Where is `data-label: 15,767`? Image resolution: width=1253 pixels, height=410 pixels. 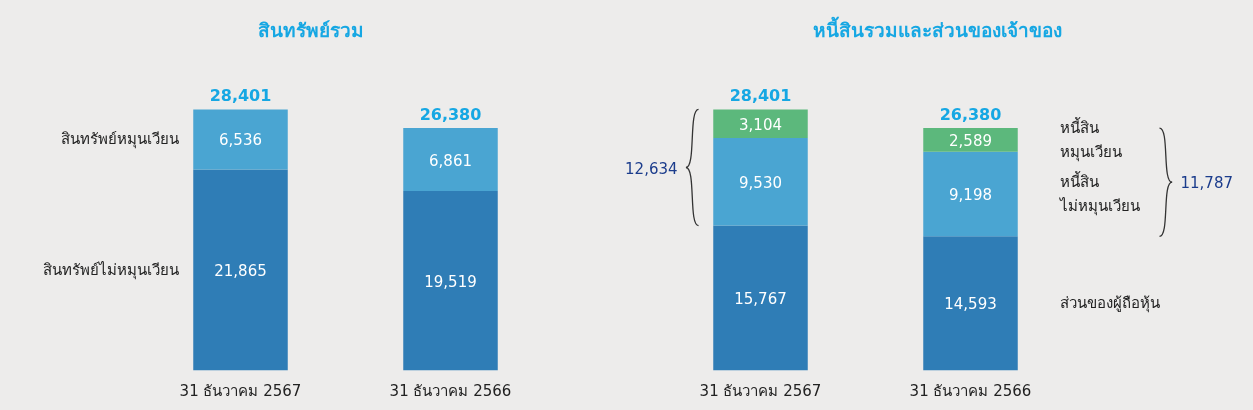 data-label: 15,767 is located at coordinates (760, 299).